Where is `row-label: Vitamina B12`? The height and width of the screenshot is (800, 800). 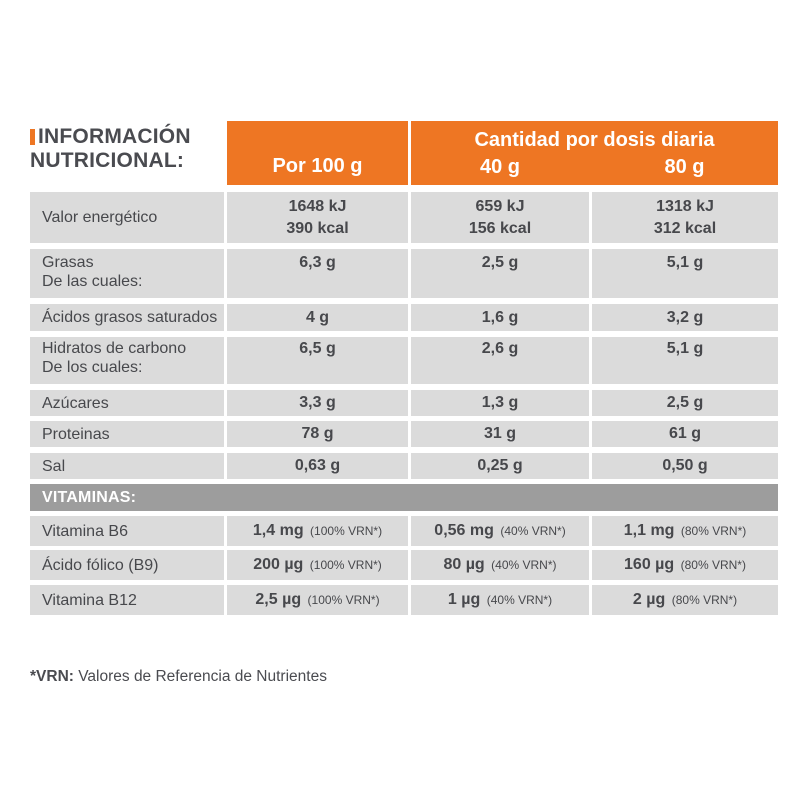 row-label: Vitamina B12 is located at coordinates (127, 600).